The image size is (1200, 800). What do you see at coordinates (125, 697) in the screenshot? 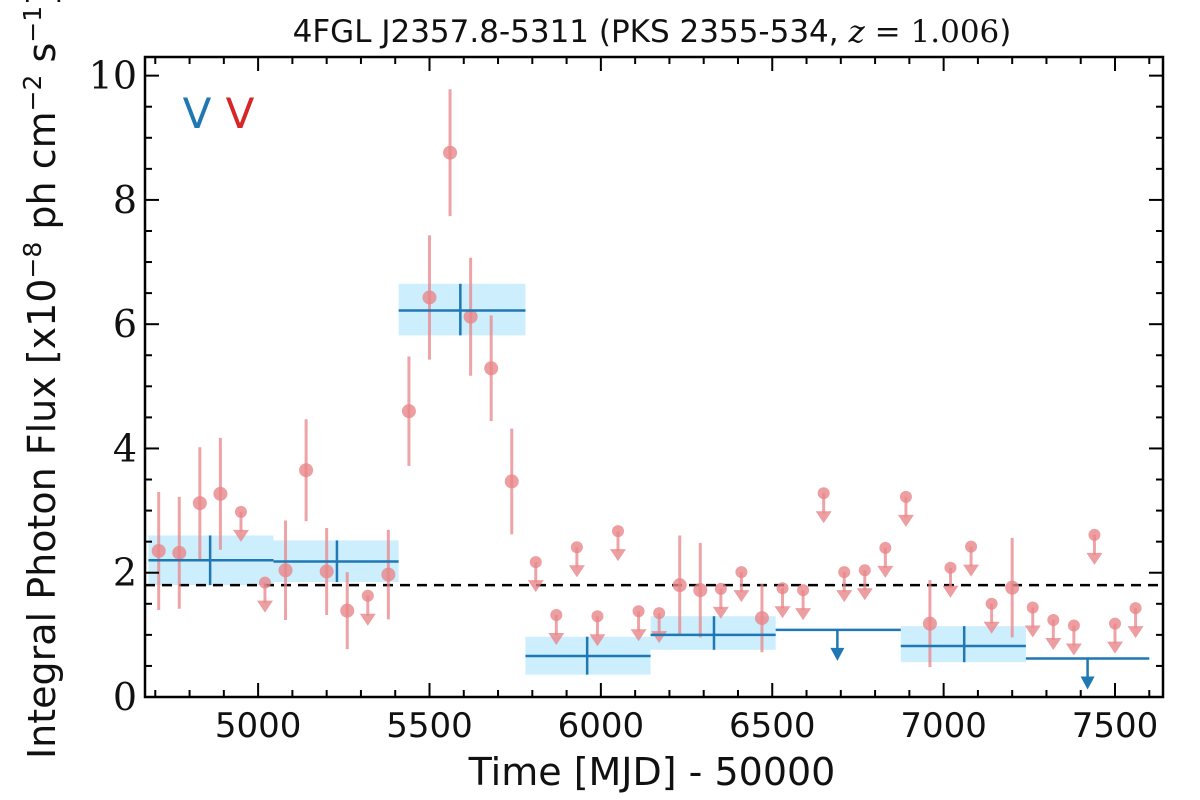
I see `y-tick-label-0: 0` at bounding box center [125, 697].